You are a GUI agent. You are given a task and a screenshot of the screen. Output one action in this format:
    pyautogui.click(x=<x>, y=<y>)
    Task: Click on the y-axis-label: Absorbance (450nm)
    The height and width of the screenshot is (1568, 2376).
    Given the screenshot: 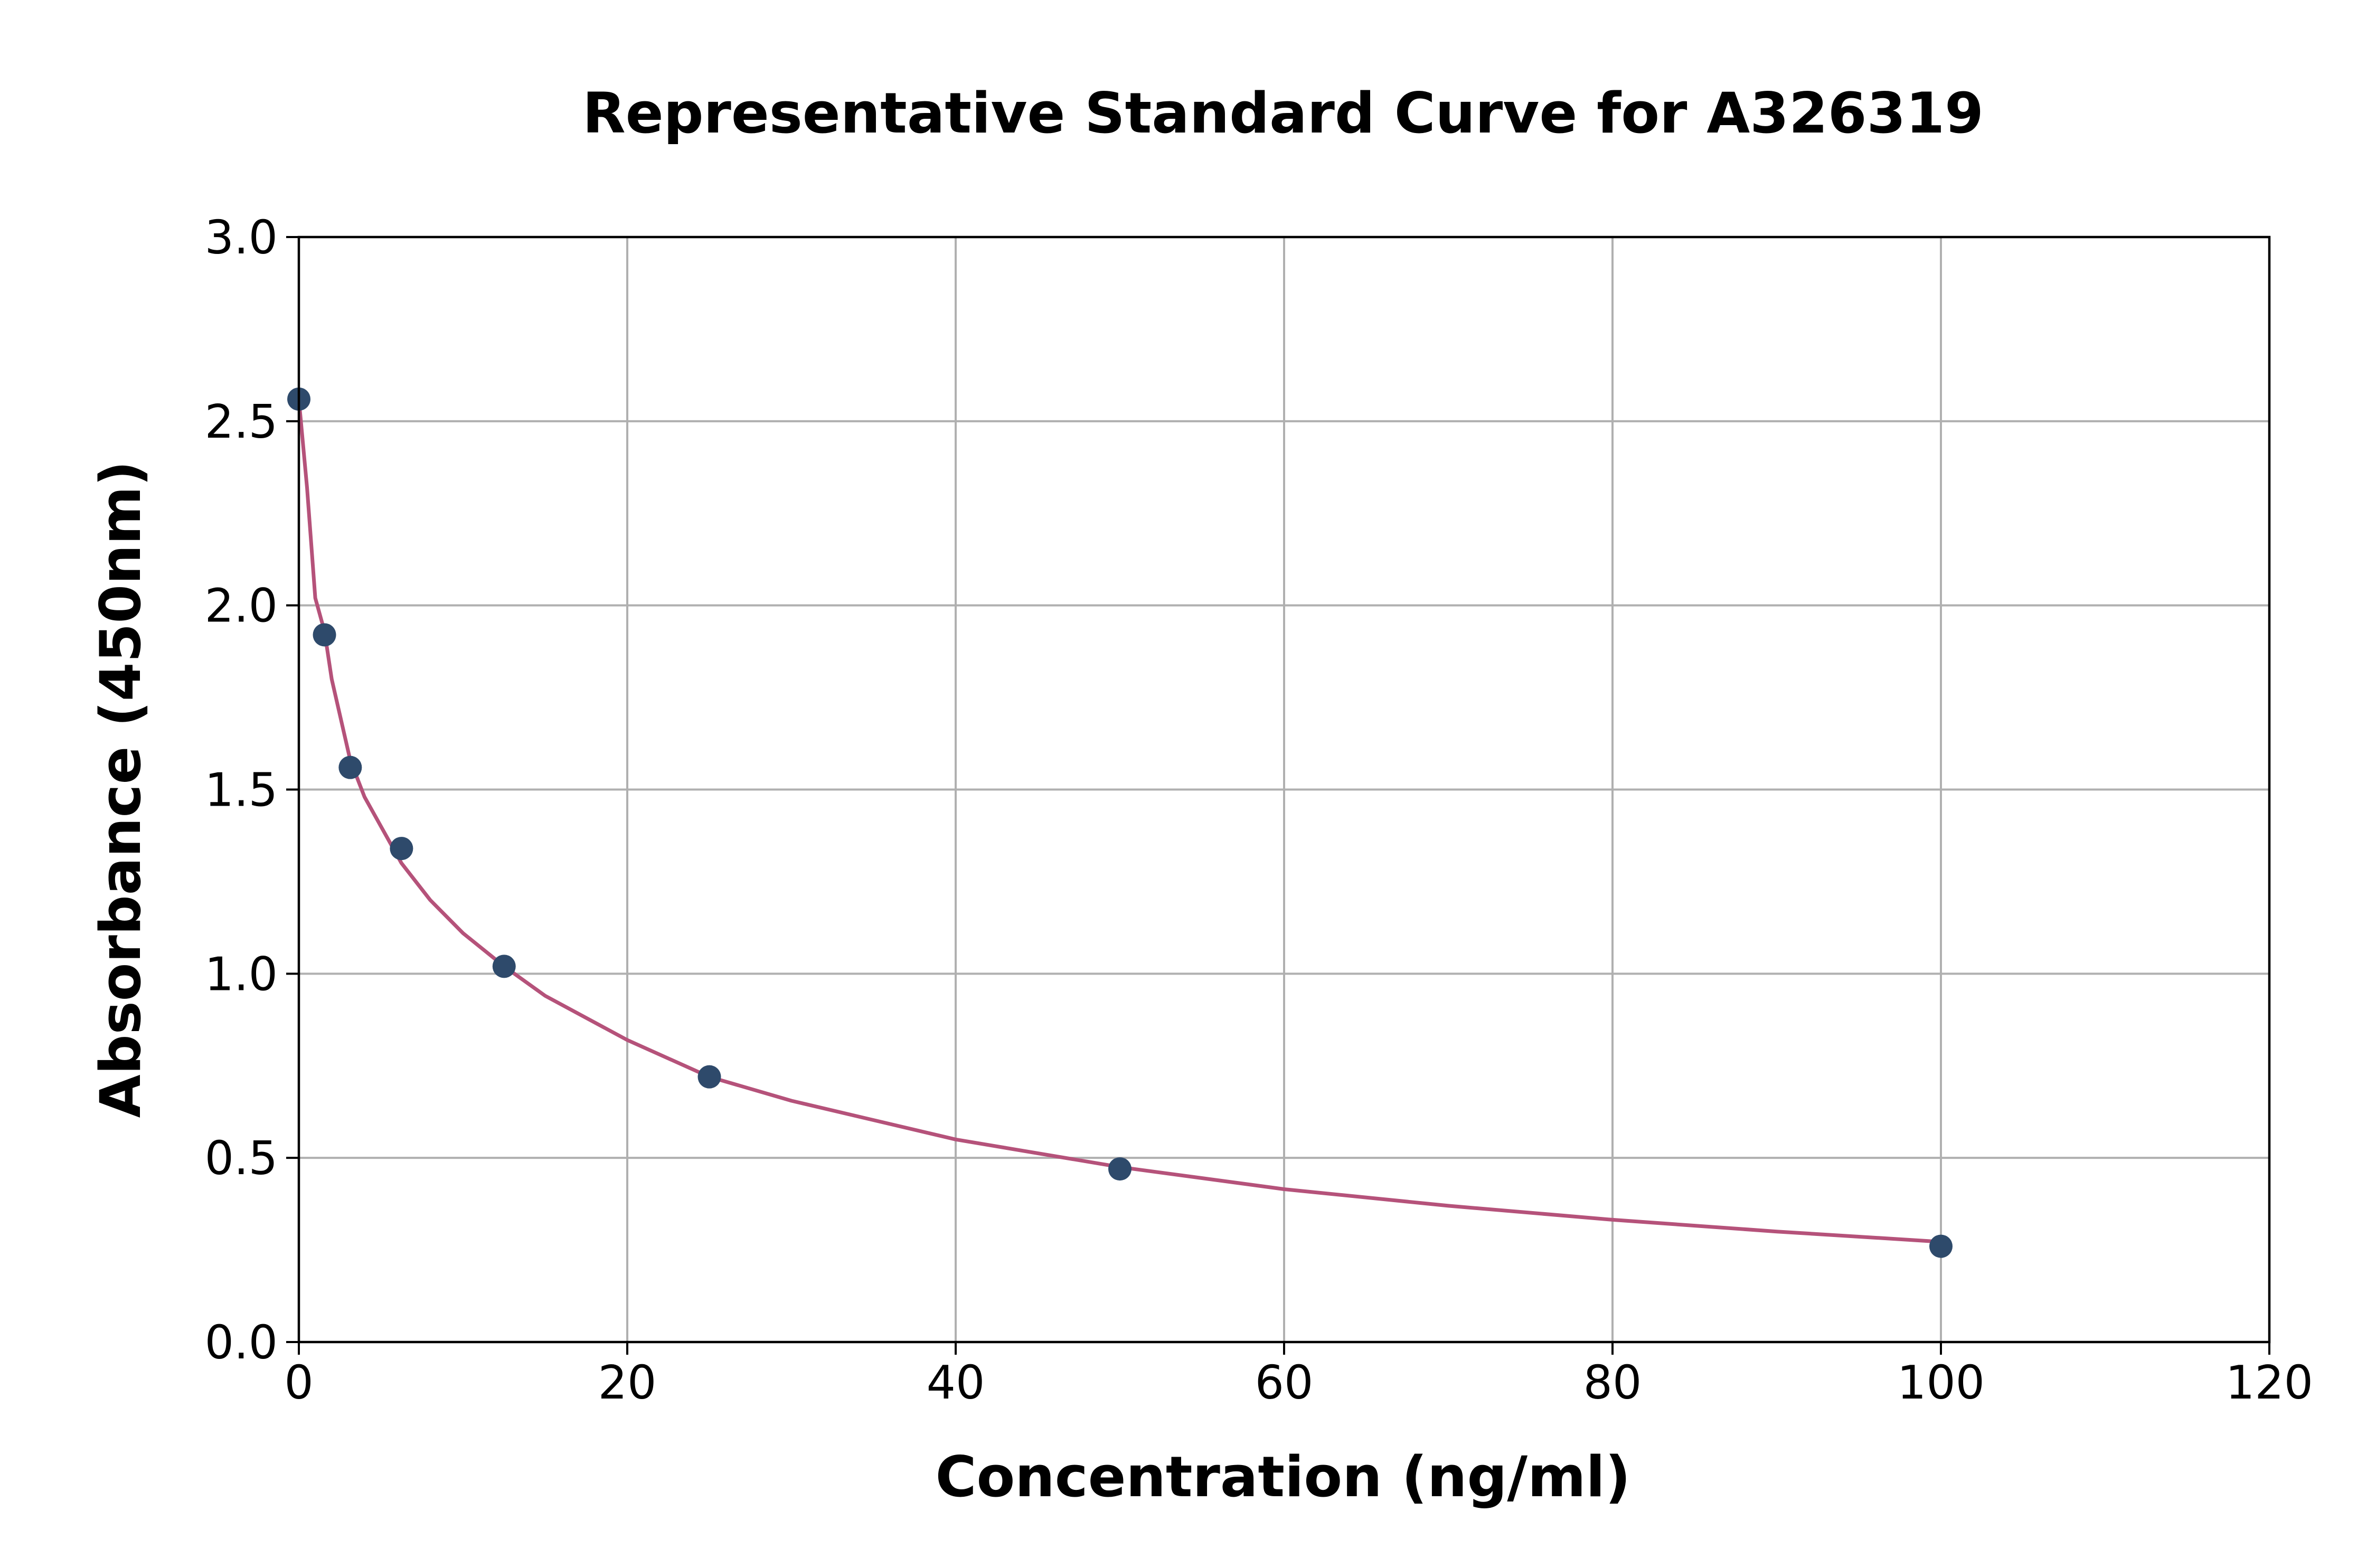 What is the action you would take?
    pyautogui.click(x=120, y=790)
    